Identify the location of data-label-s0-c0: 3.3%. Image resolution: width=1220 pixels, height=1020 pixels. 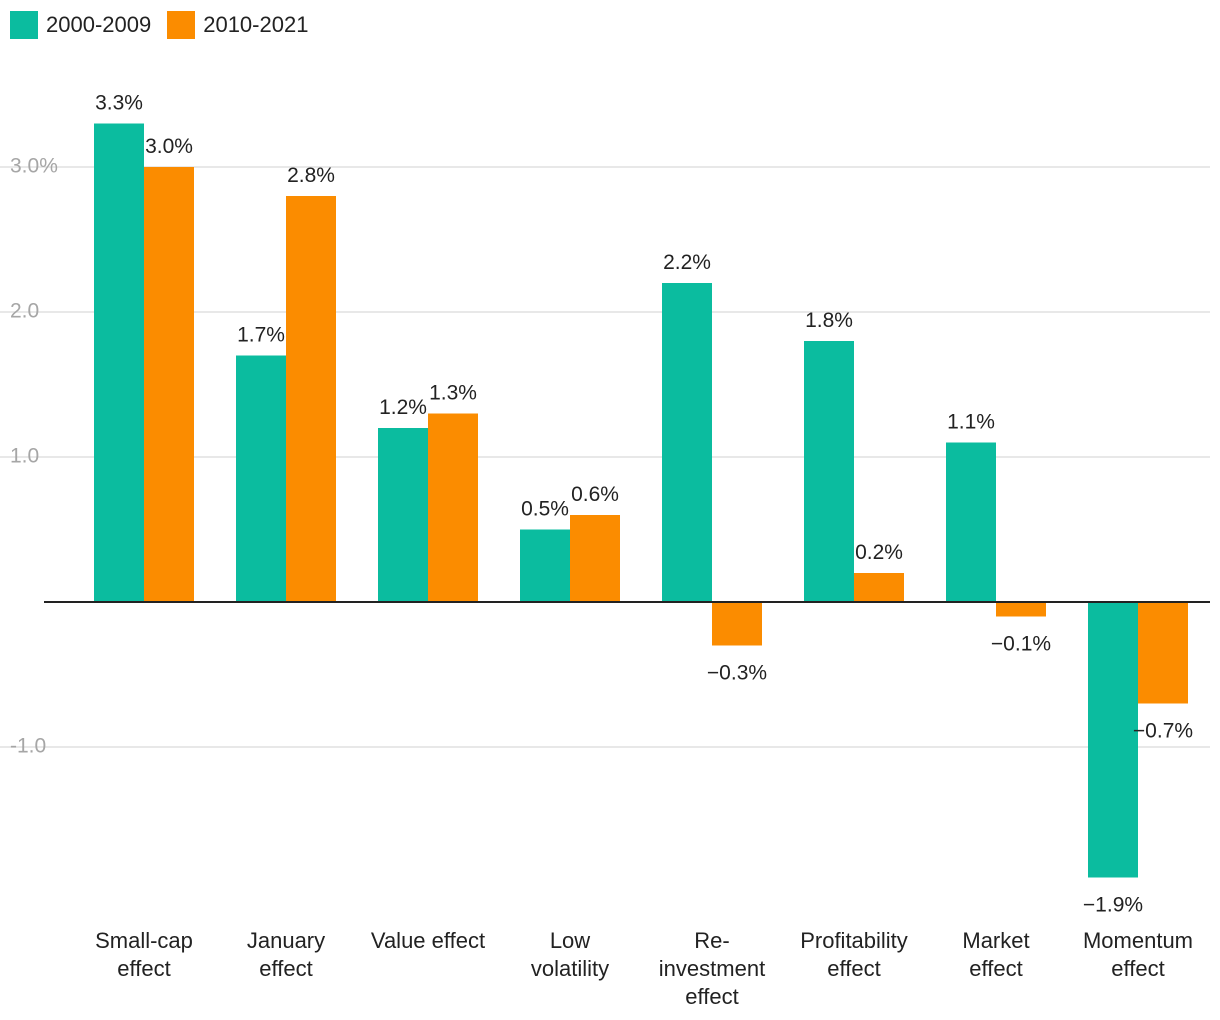
(119, 103).